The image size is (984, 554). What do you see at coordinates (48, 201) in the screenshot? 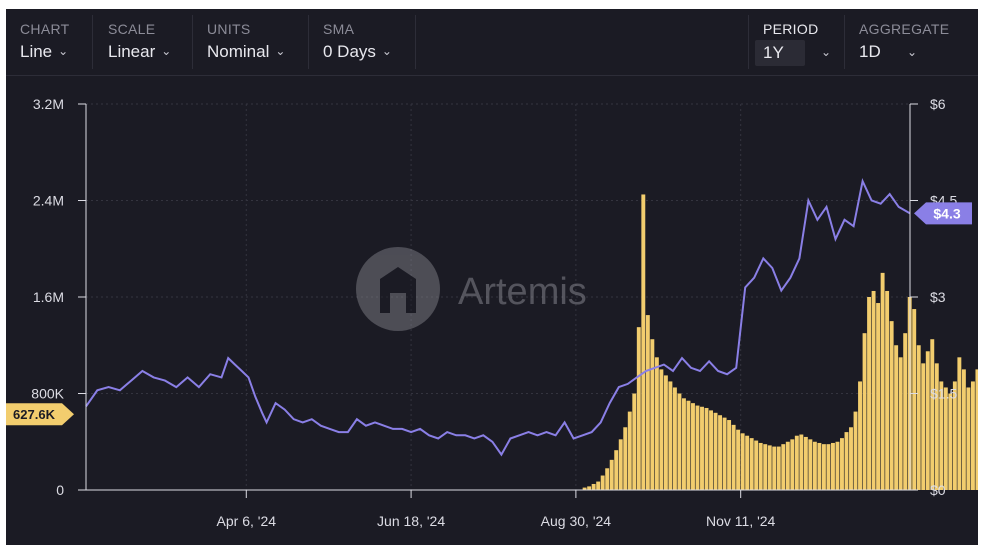
I see `y-left-tick-label: 2.4M` at bounding box center [48, 201].